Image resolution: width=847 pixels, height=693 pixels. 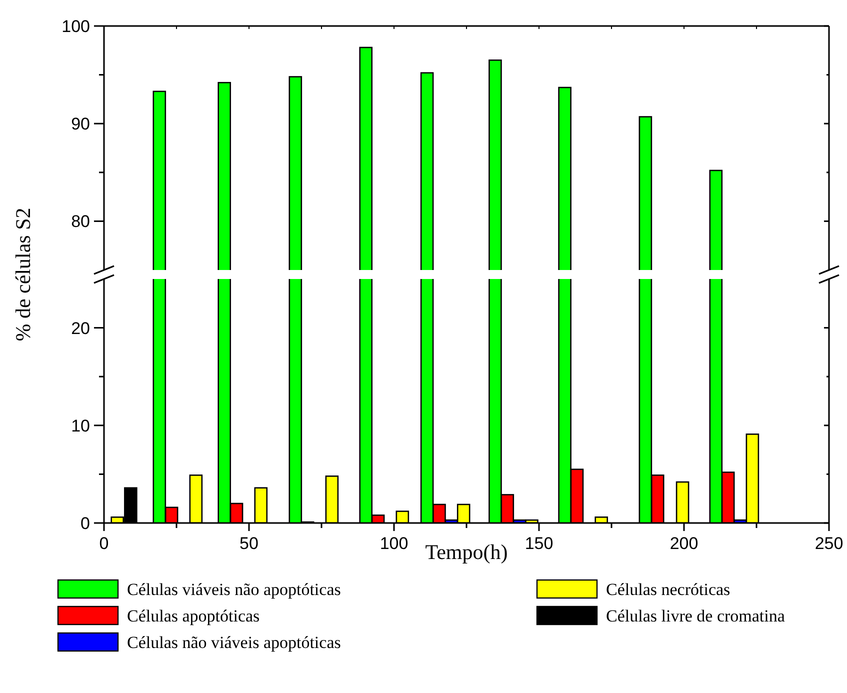 I want to click on legend-label: Células não viáveis apoptóticas, so click(x=234, y=642).